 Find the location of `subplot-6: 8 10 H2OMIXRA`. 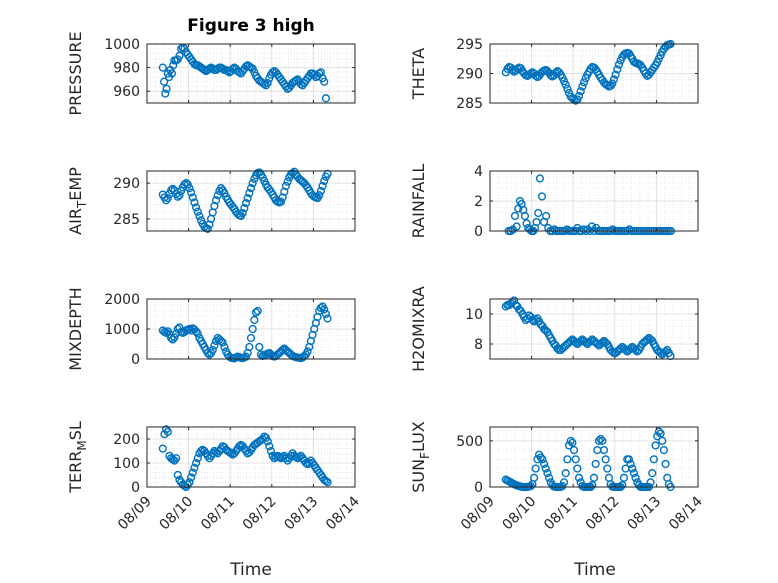

subplot-6: 8 10 H2OMIXRA is located at coordinates (554, 329).